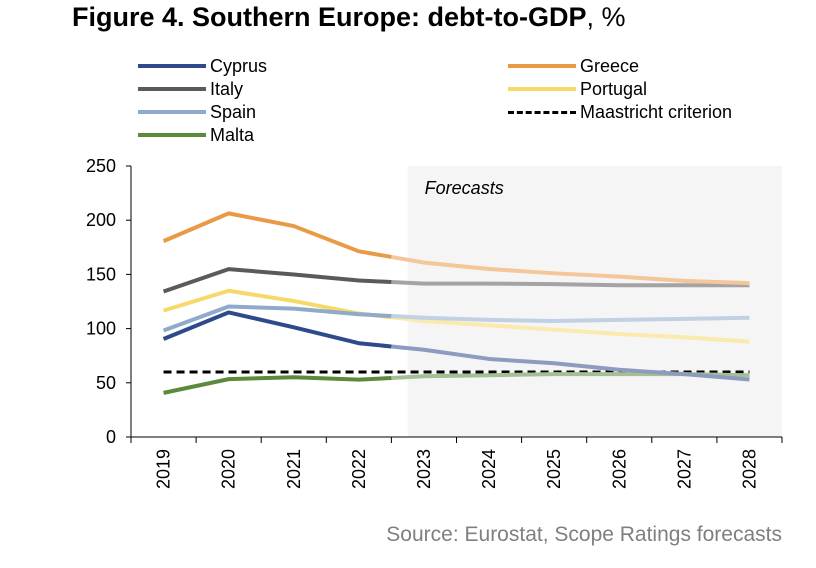 The image size is (816, 568). Describe the element at coordinates (106, 383) in the screenshot. I see `y-tick-label: 50` at that location.